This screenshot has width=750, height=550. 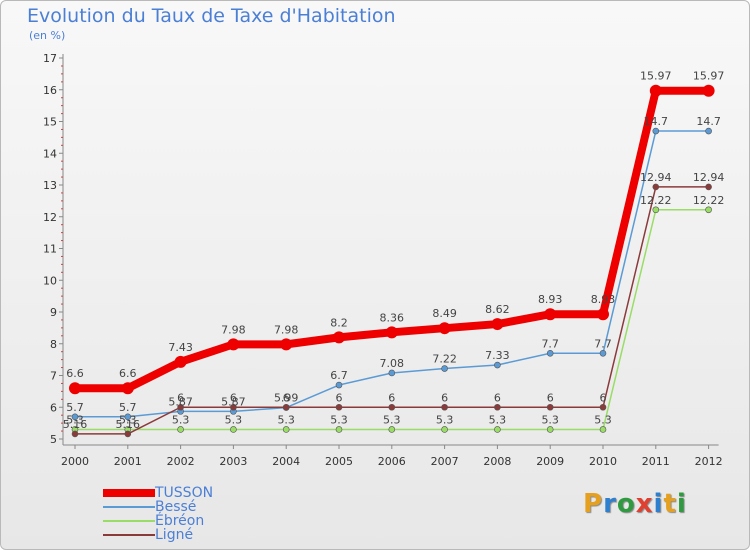 I want to click on y-tick-label: 9, so click(x=53, y=312).